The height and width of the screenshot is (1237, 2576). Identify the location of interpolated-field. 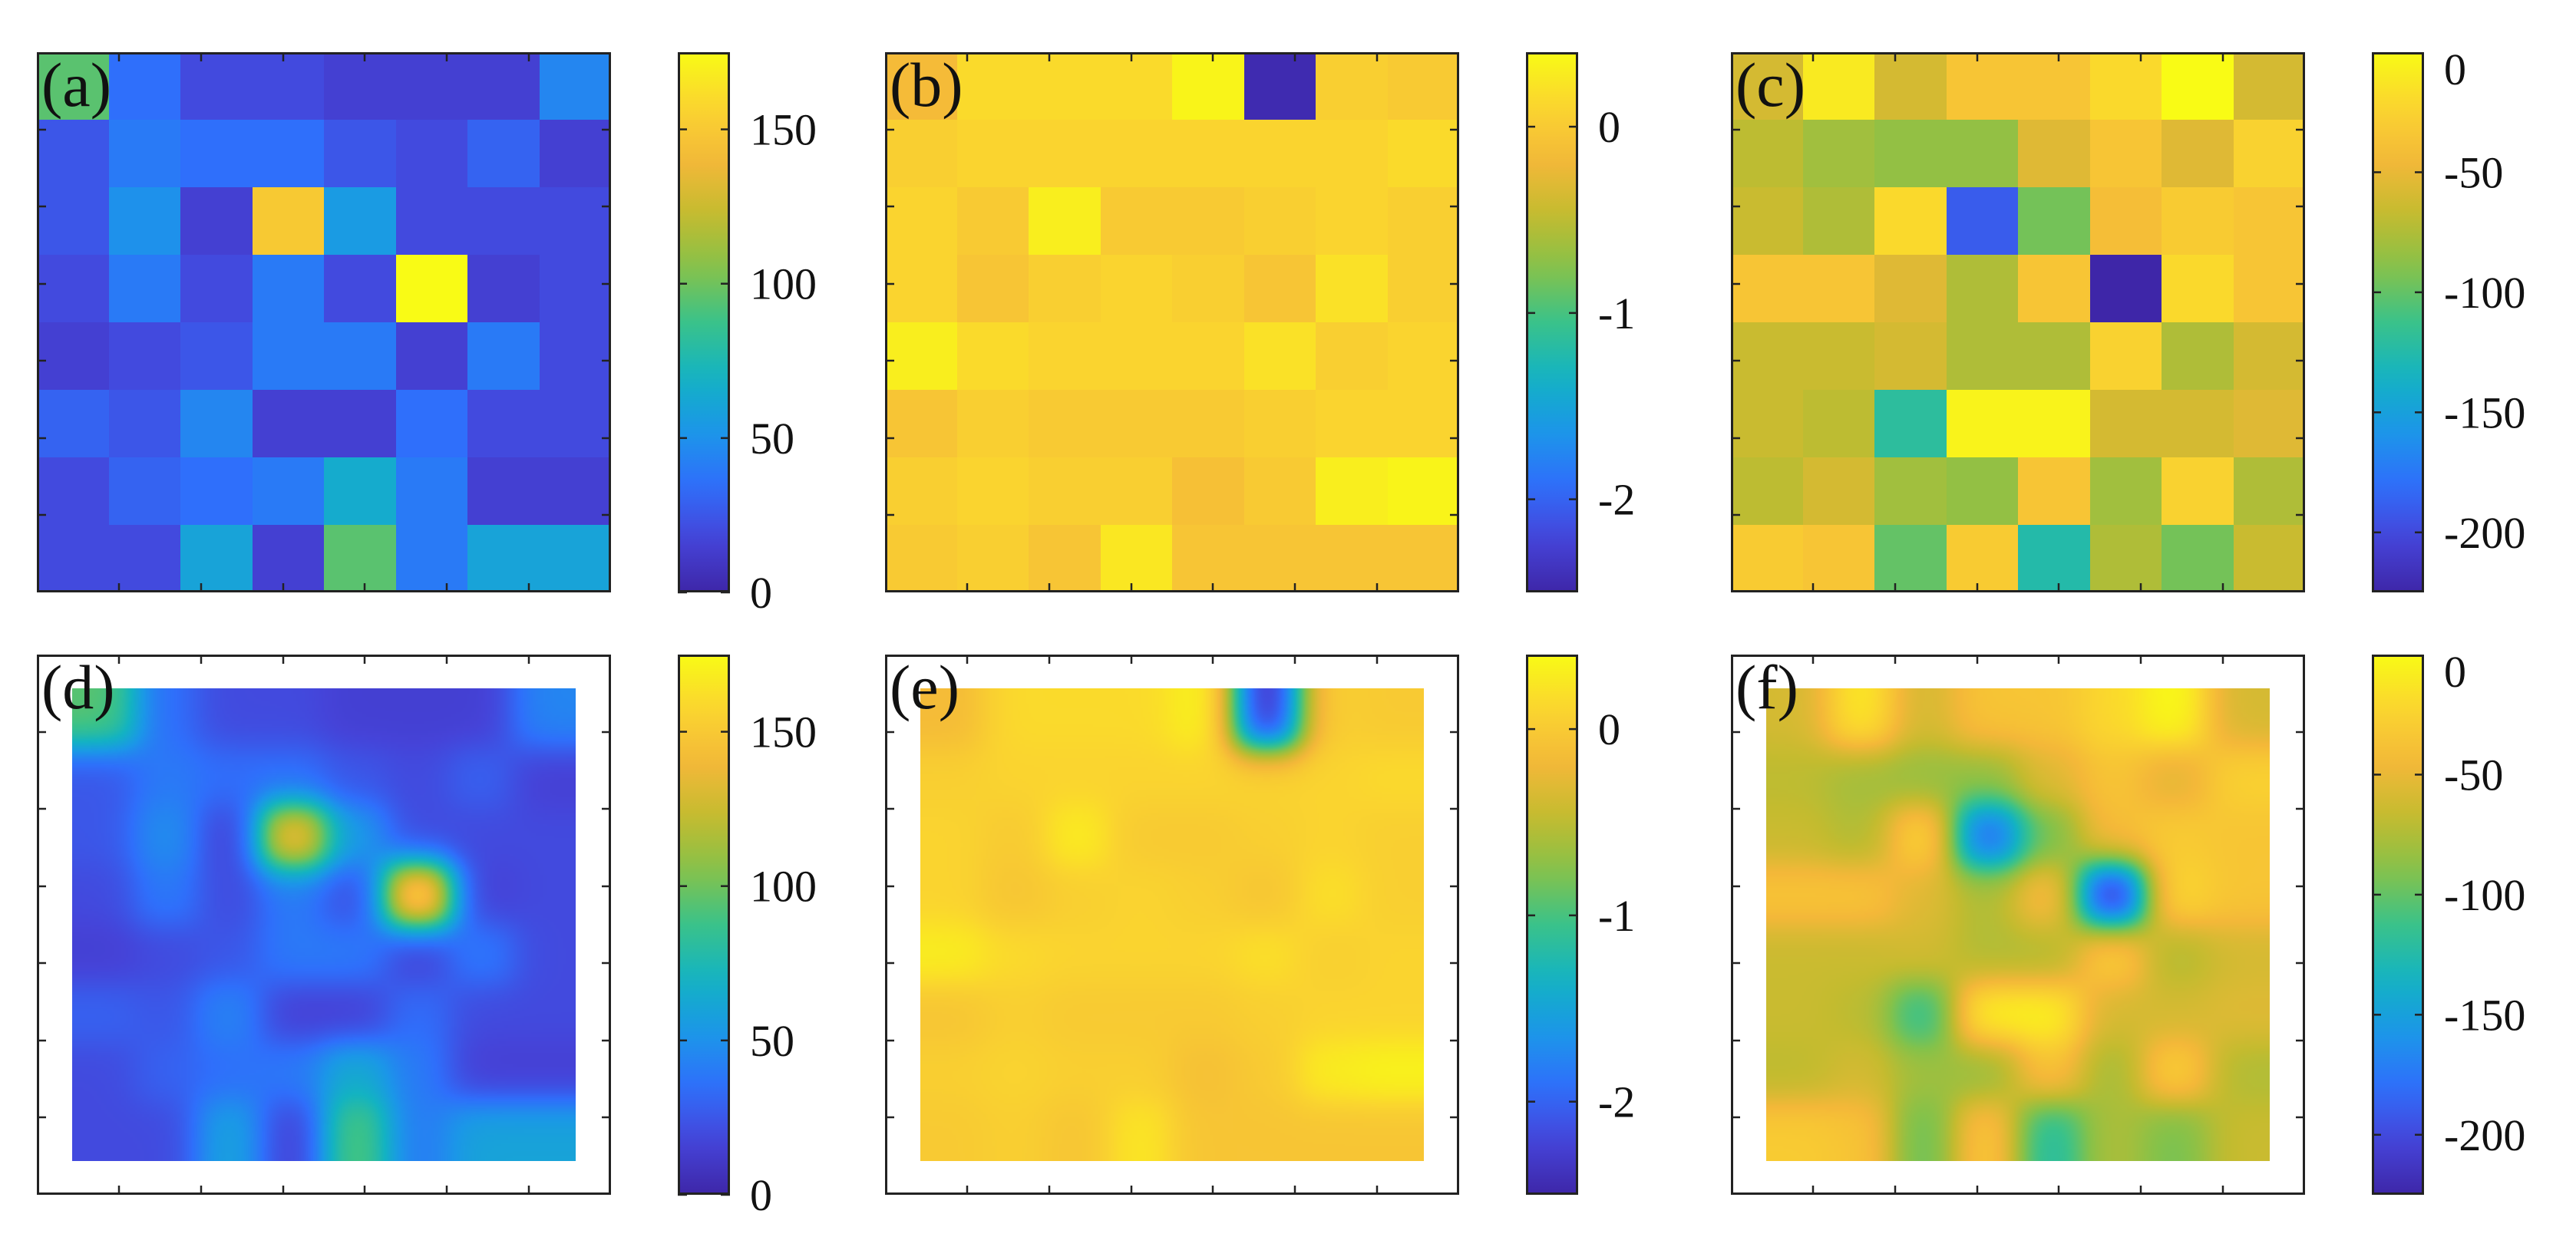
(1172, 924).